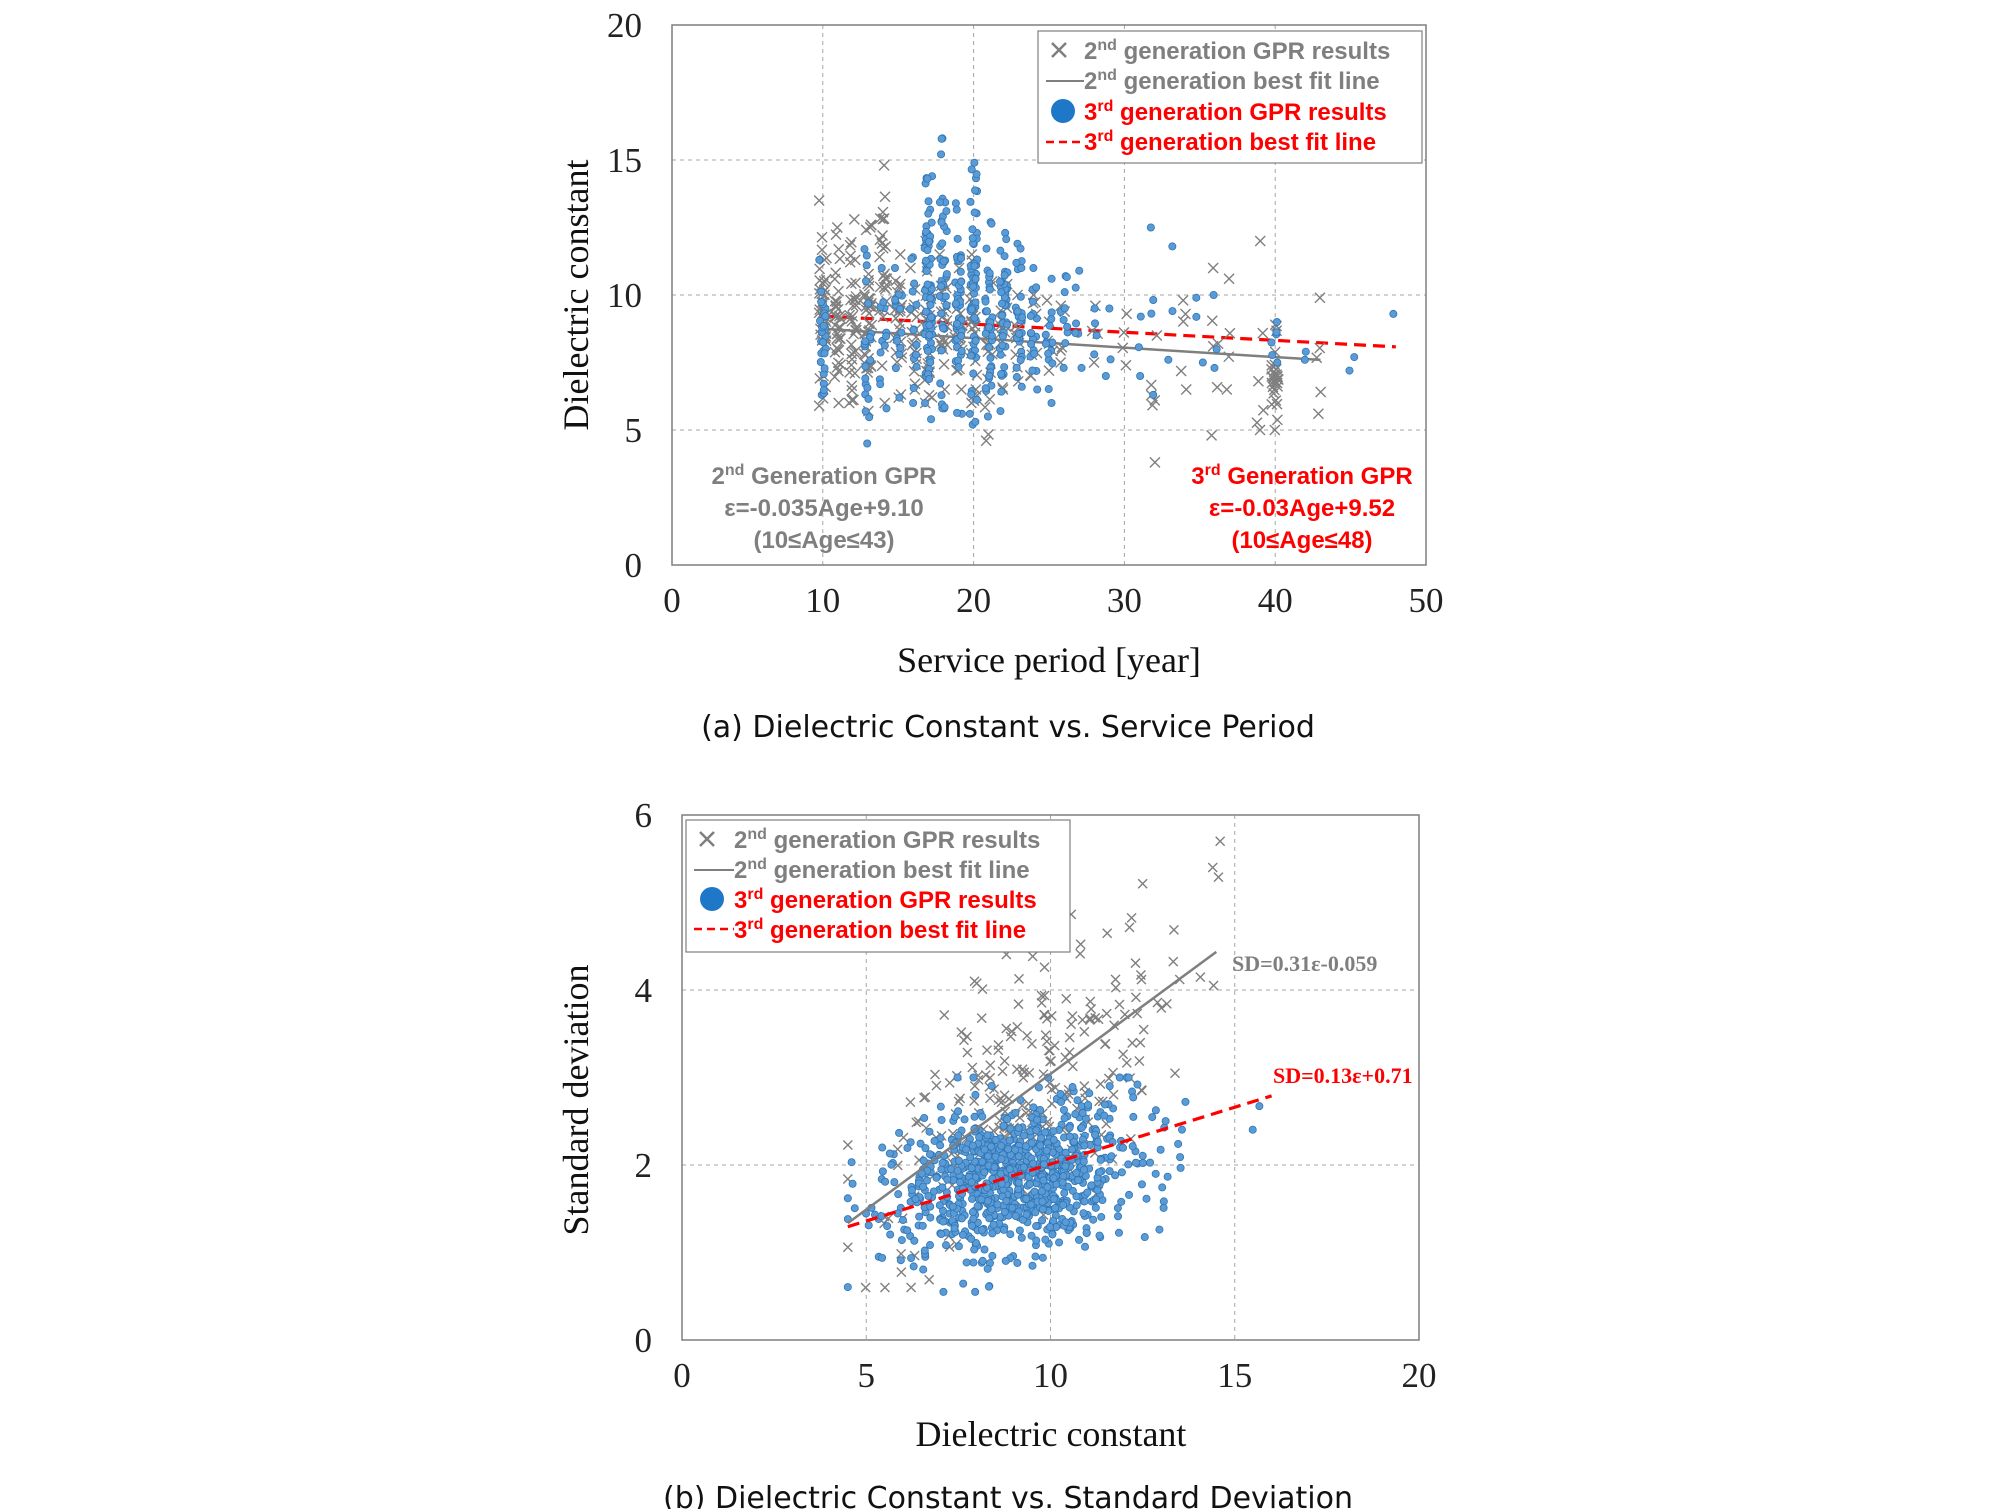  Describe the element at coordinates (1302, 508) in the screenshot. I see `annotation-gen3-equation-a: ε=-0.03Age+9.52` at that location.